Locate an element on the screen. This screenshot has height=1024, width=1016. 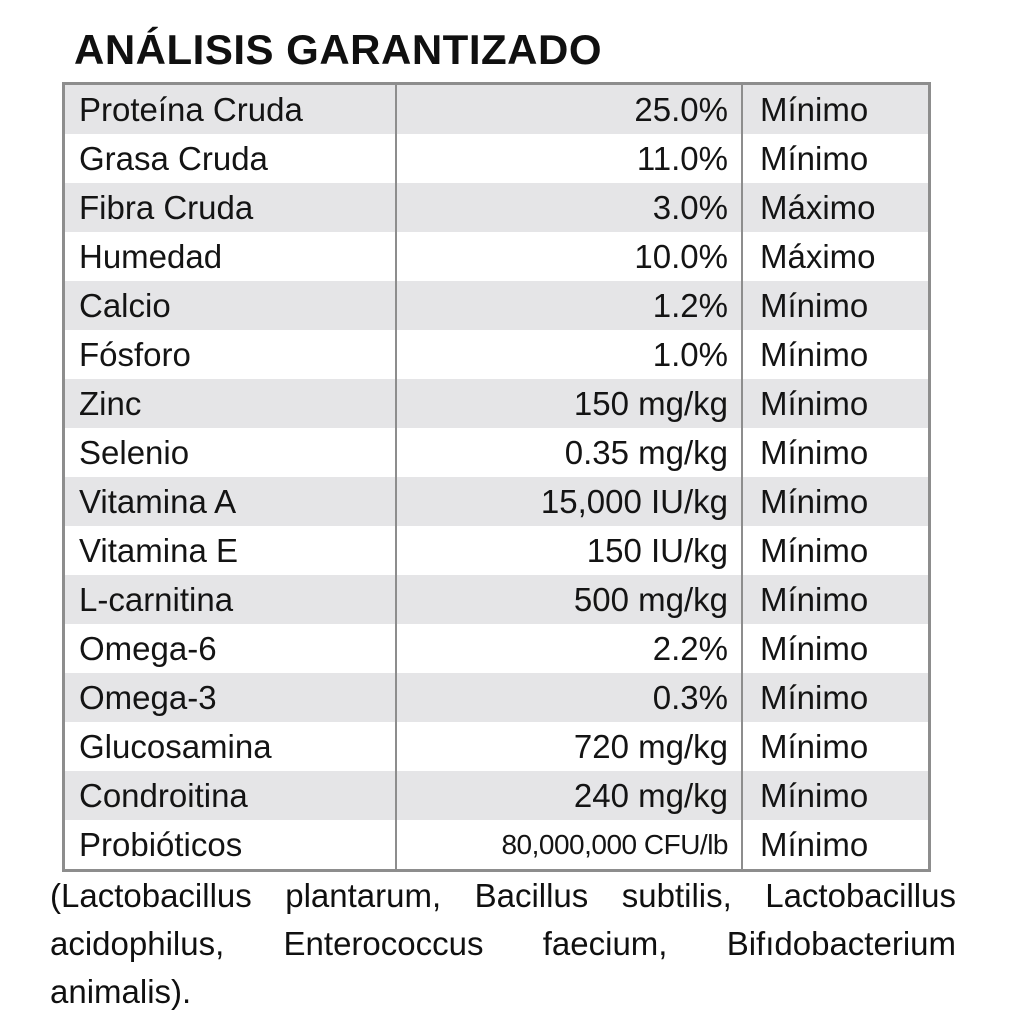
value-cell: 25.0% is located at coordinates (568, 109).